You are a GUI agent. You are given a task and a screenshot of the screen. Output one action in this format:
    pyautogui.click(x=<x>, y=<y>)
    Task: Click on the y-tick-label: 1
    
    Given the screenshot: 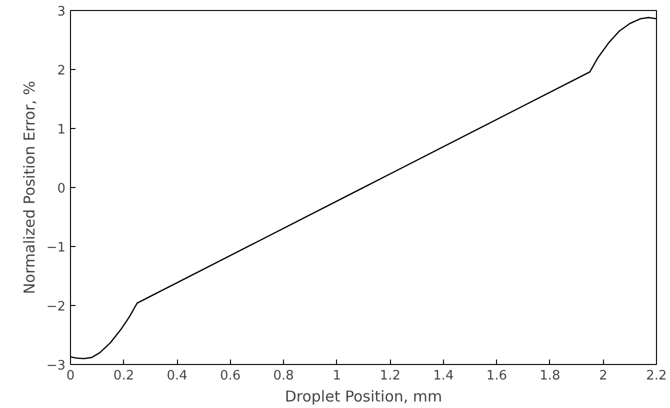 What is the action you would take?
    pyautogui.click(x=61, y=130)
    